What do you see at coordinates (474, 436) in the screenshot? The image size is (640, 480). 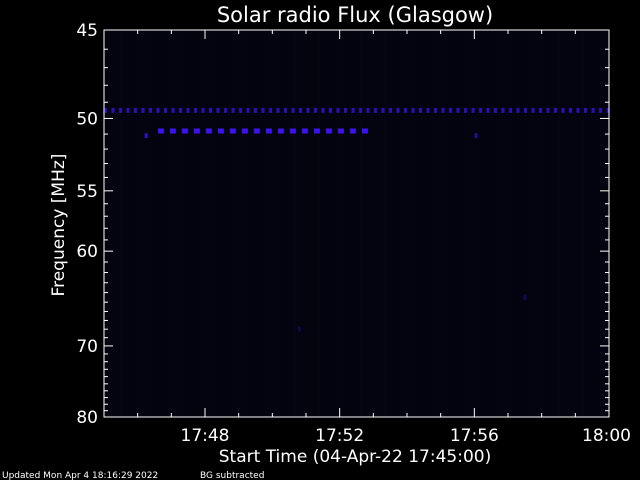 I see `x-tick-label: 17:56` at bounding box center [474, 436].